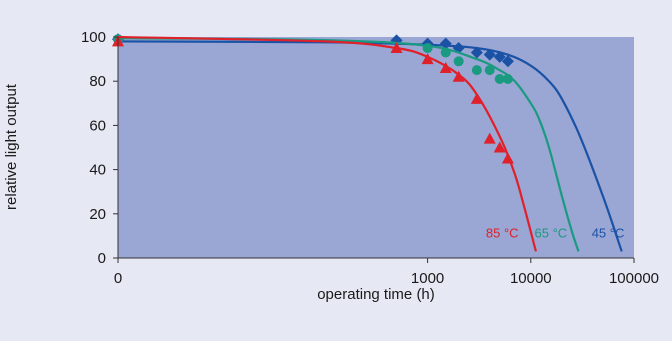  I want to click on y-axis-label: relative light output, so click(11, 146).